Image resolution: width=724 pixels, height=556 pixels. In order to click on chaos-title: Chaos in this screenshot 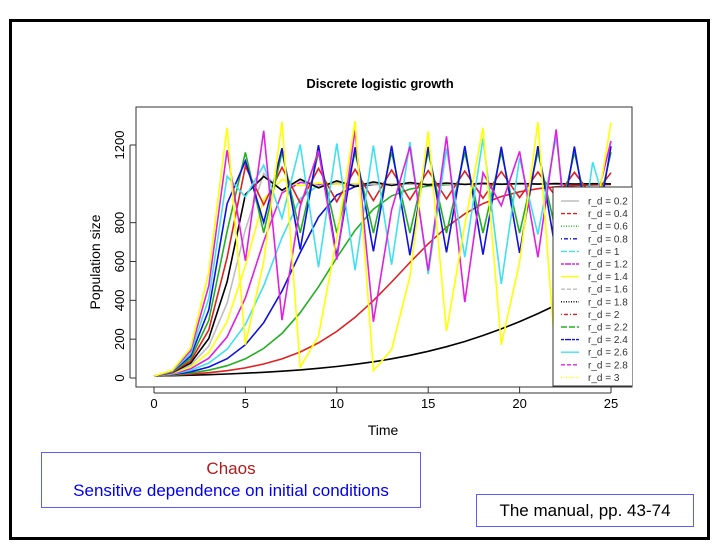, I will do `click(231, 468)`.